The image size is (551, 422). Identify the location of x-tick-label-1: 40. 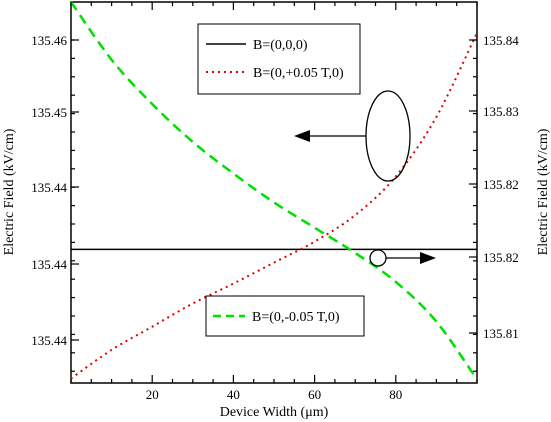
(233, 394).